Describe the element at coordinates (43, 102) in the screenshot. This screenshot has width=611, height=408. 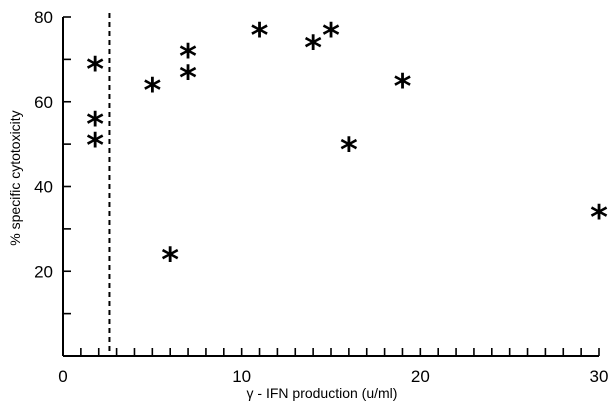
I see `y-tick-label: 60` at that location.